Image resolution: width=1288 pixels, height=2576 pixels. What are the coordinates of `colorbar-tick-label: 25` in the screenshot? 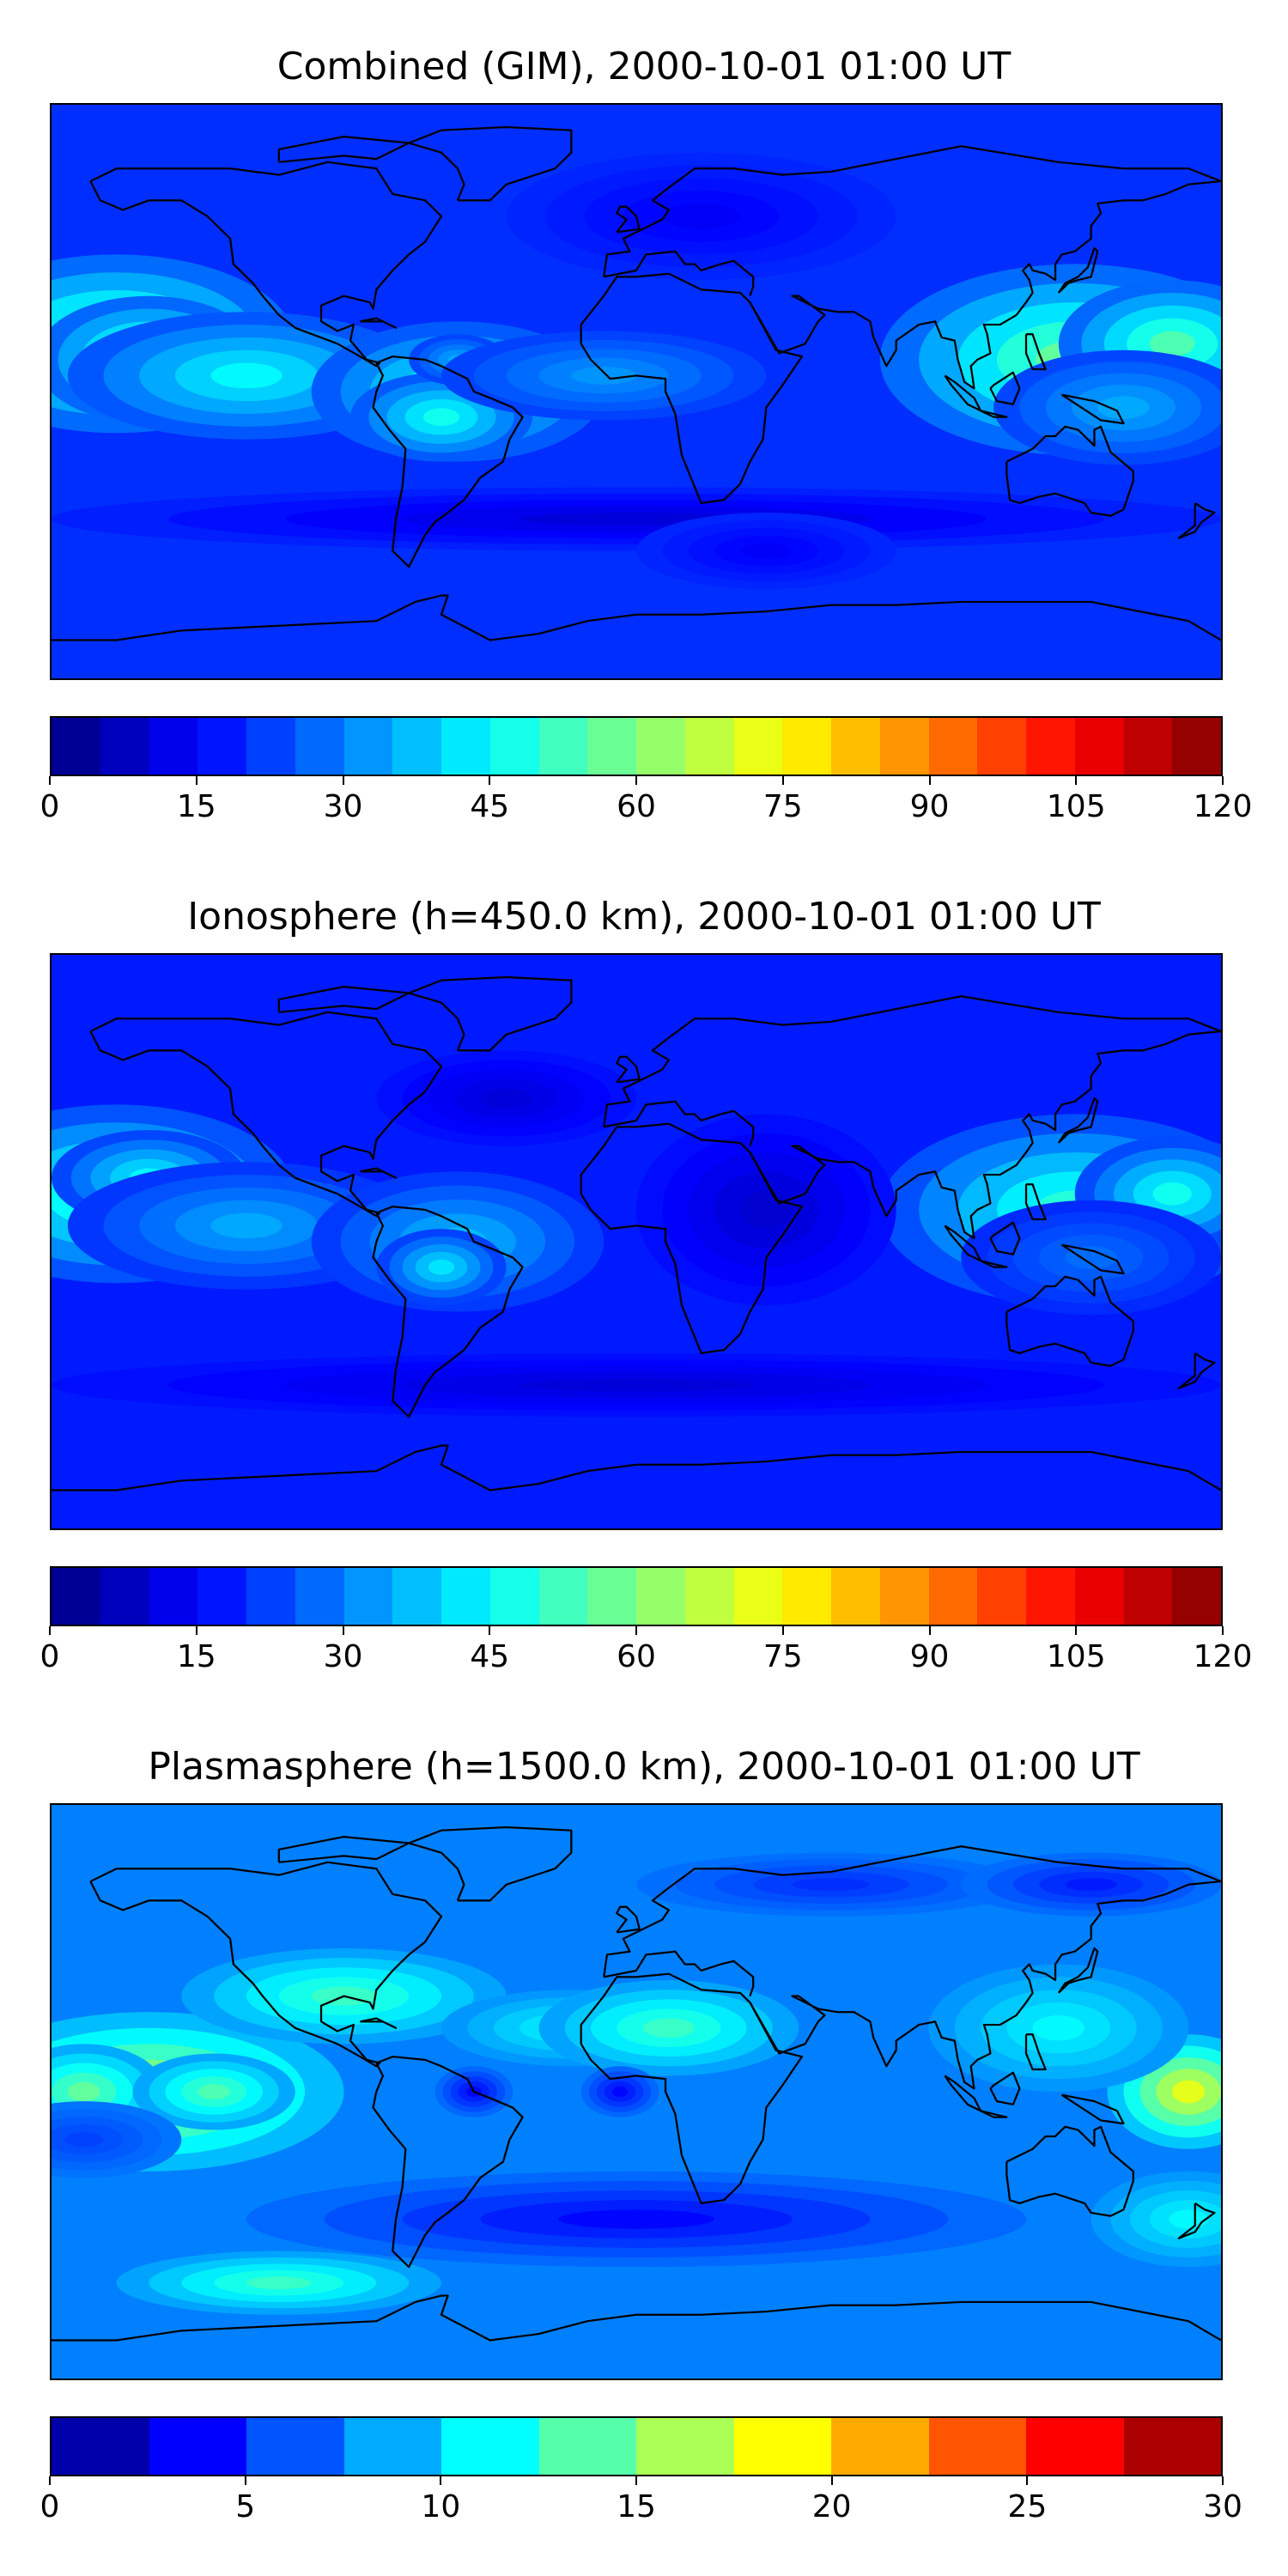 It's located at (1027, 2507).